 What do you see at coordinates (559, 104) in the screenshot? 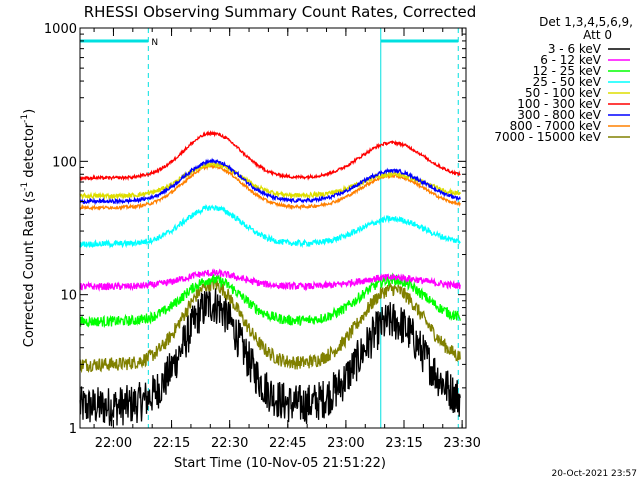
I see `legend-label: 100 - 300 keV` at bounding box center [559, 104].